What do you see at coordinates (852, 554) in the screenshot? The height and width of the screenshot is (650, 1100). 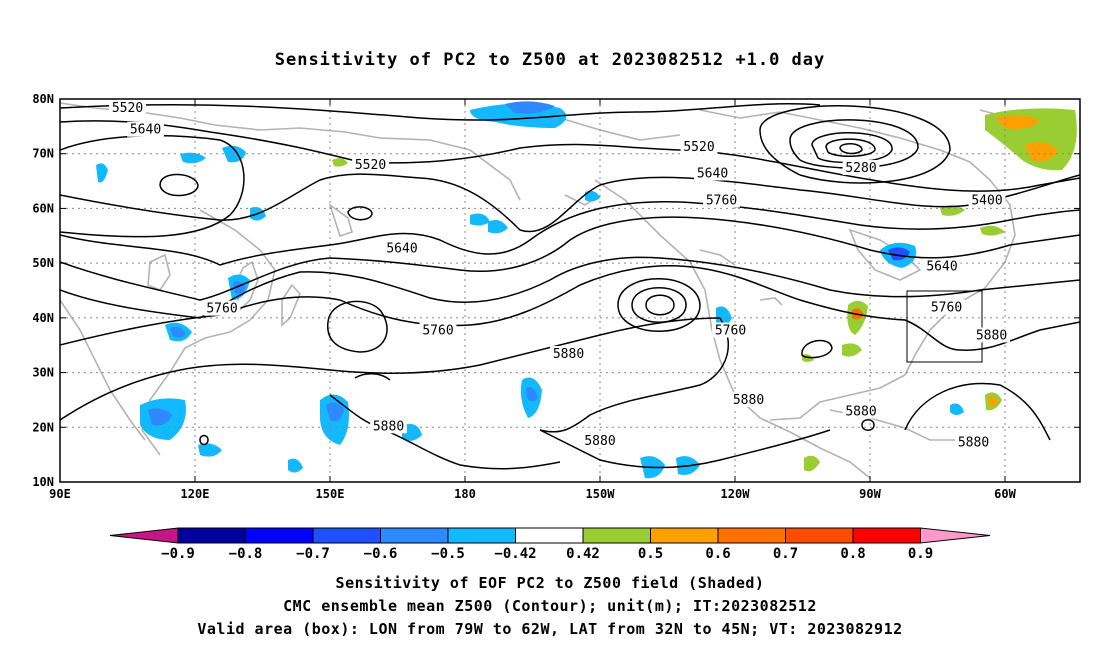 I see `colorbar-label: 0.8` at bounding box center [852, 554].